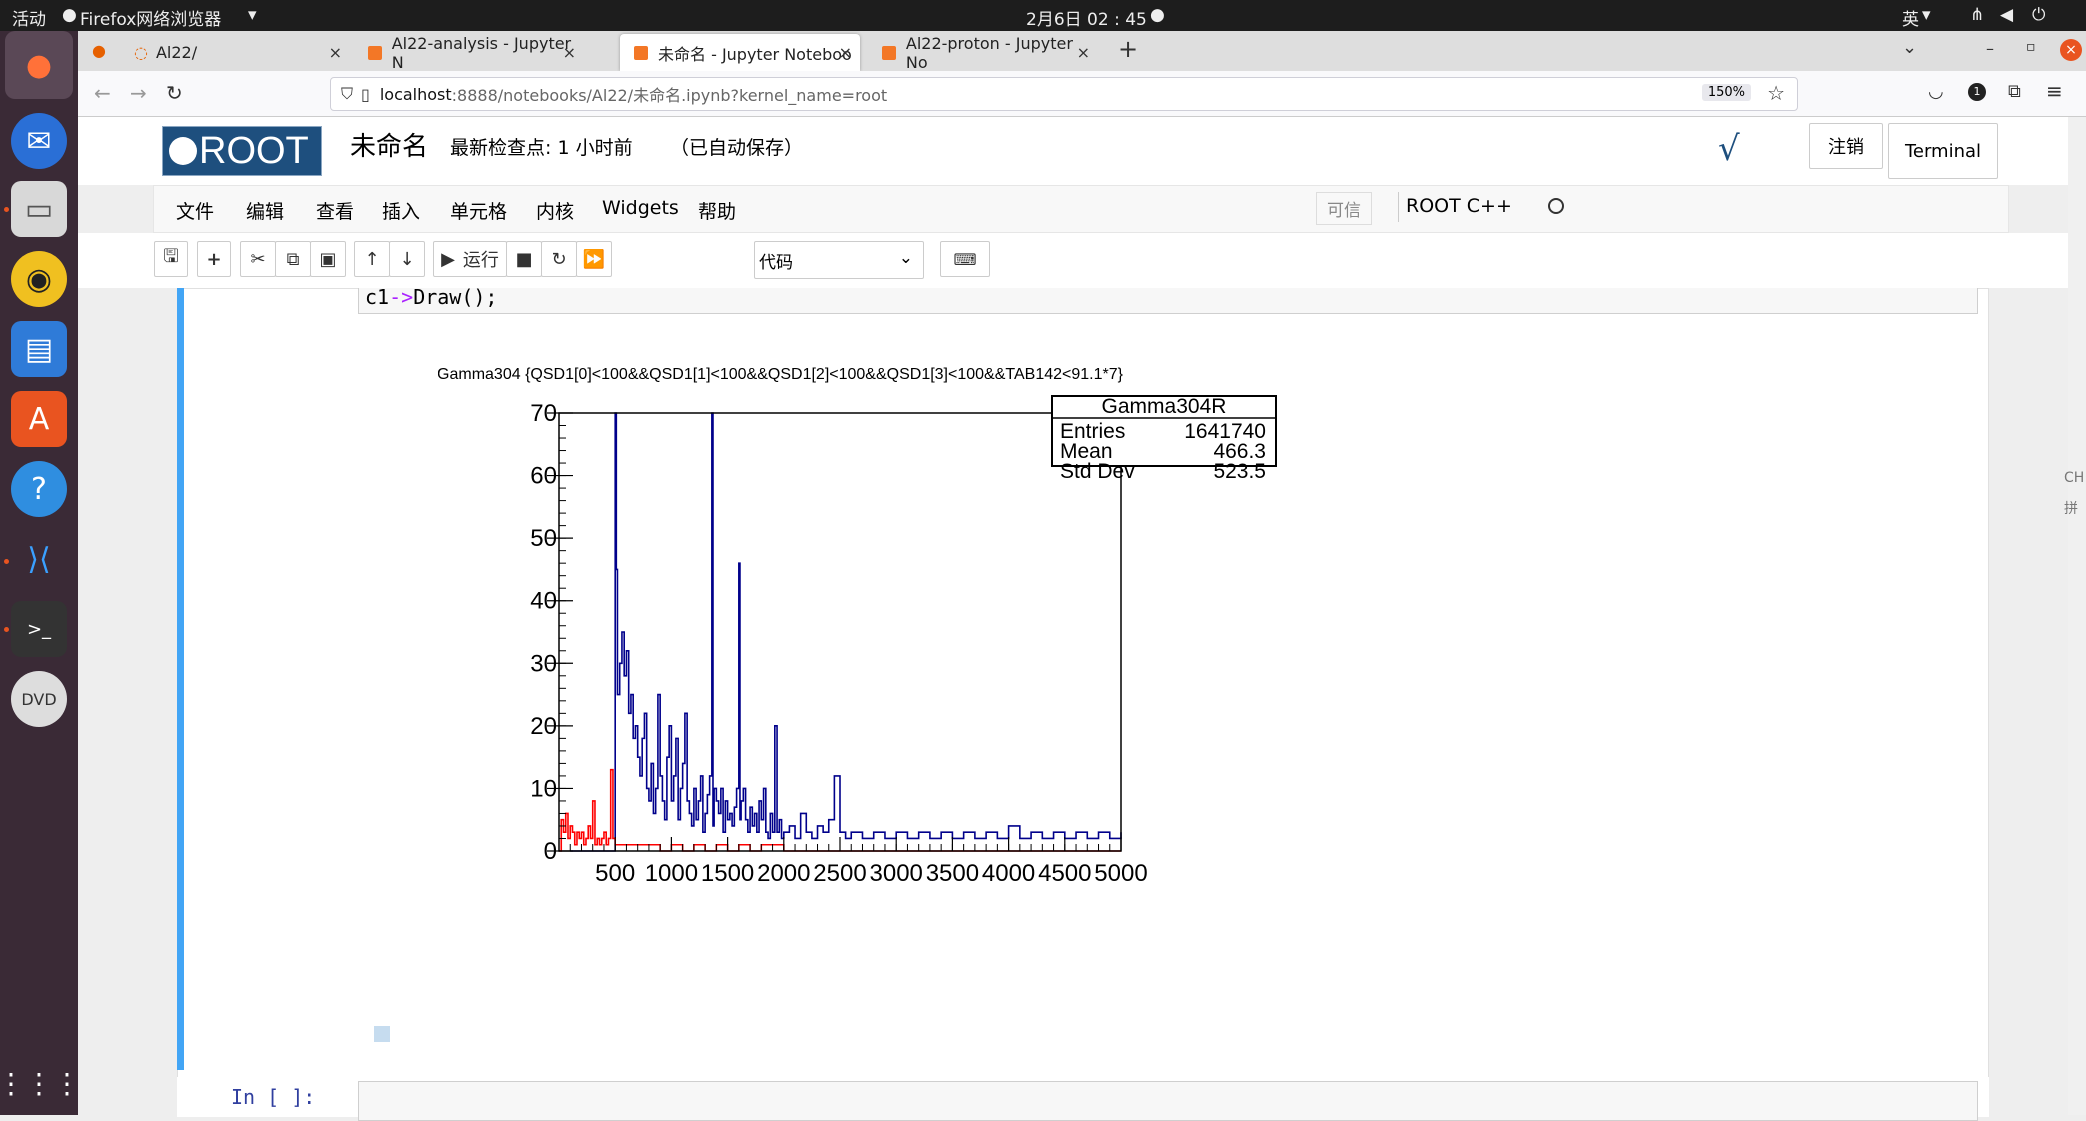  Describe the element at coordinates (524, 259) in the screenshot. I see `stop-square-icon: ■` at that location.